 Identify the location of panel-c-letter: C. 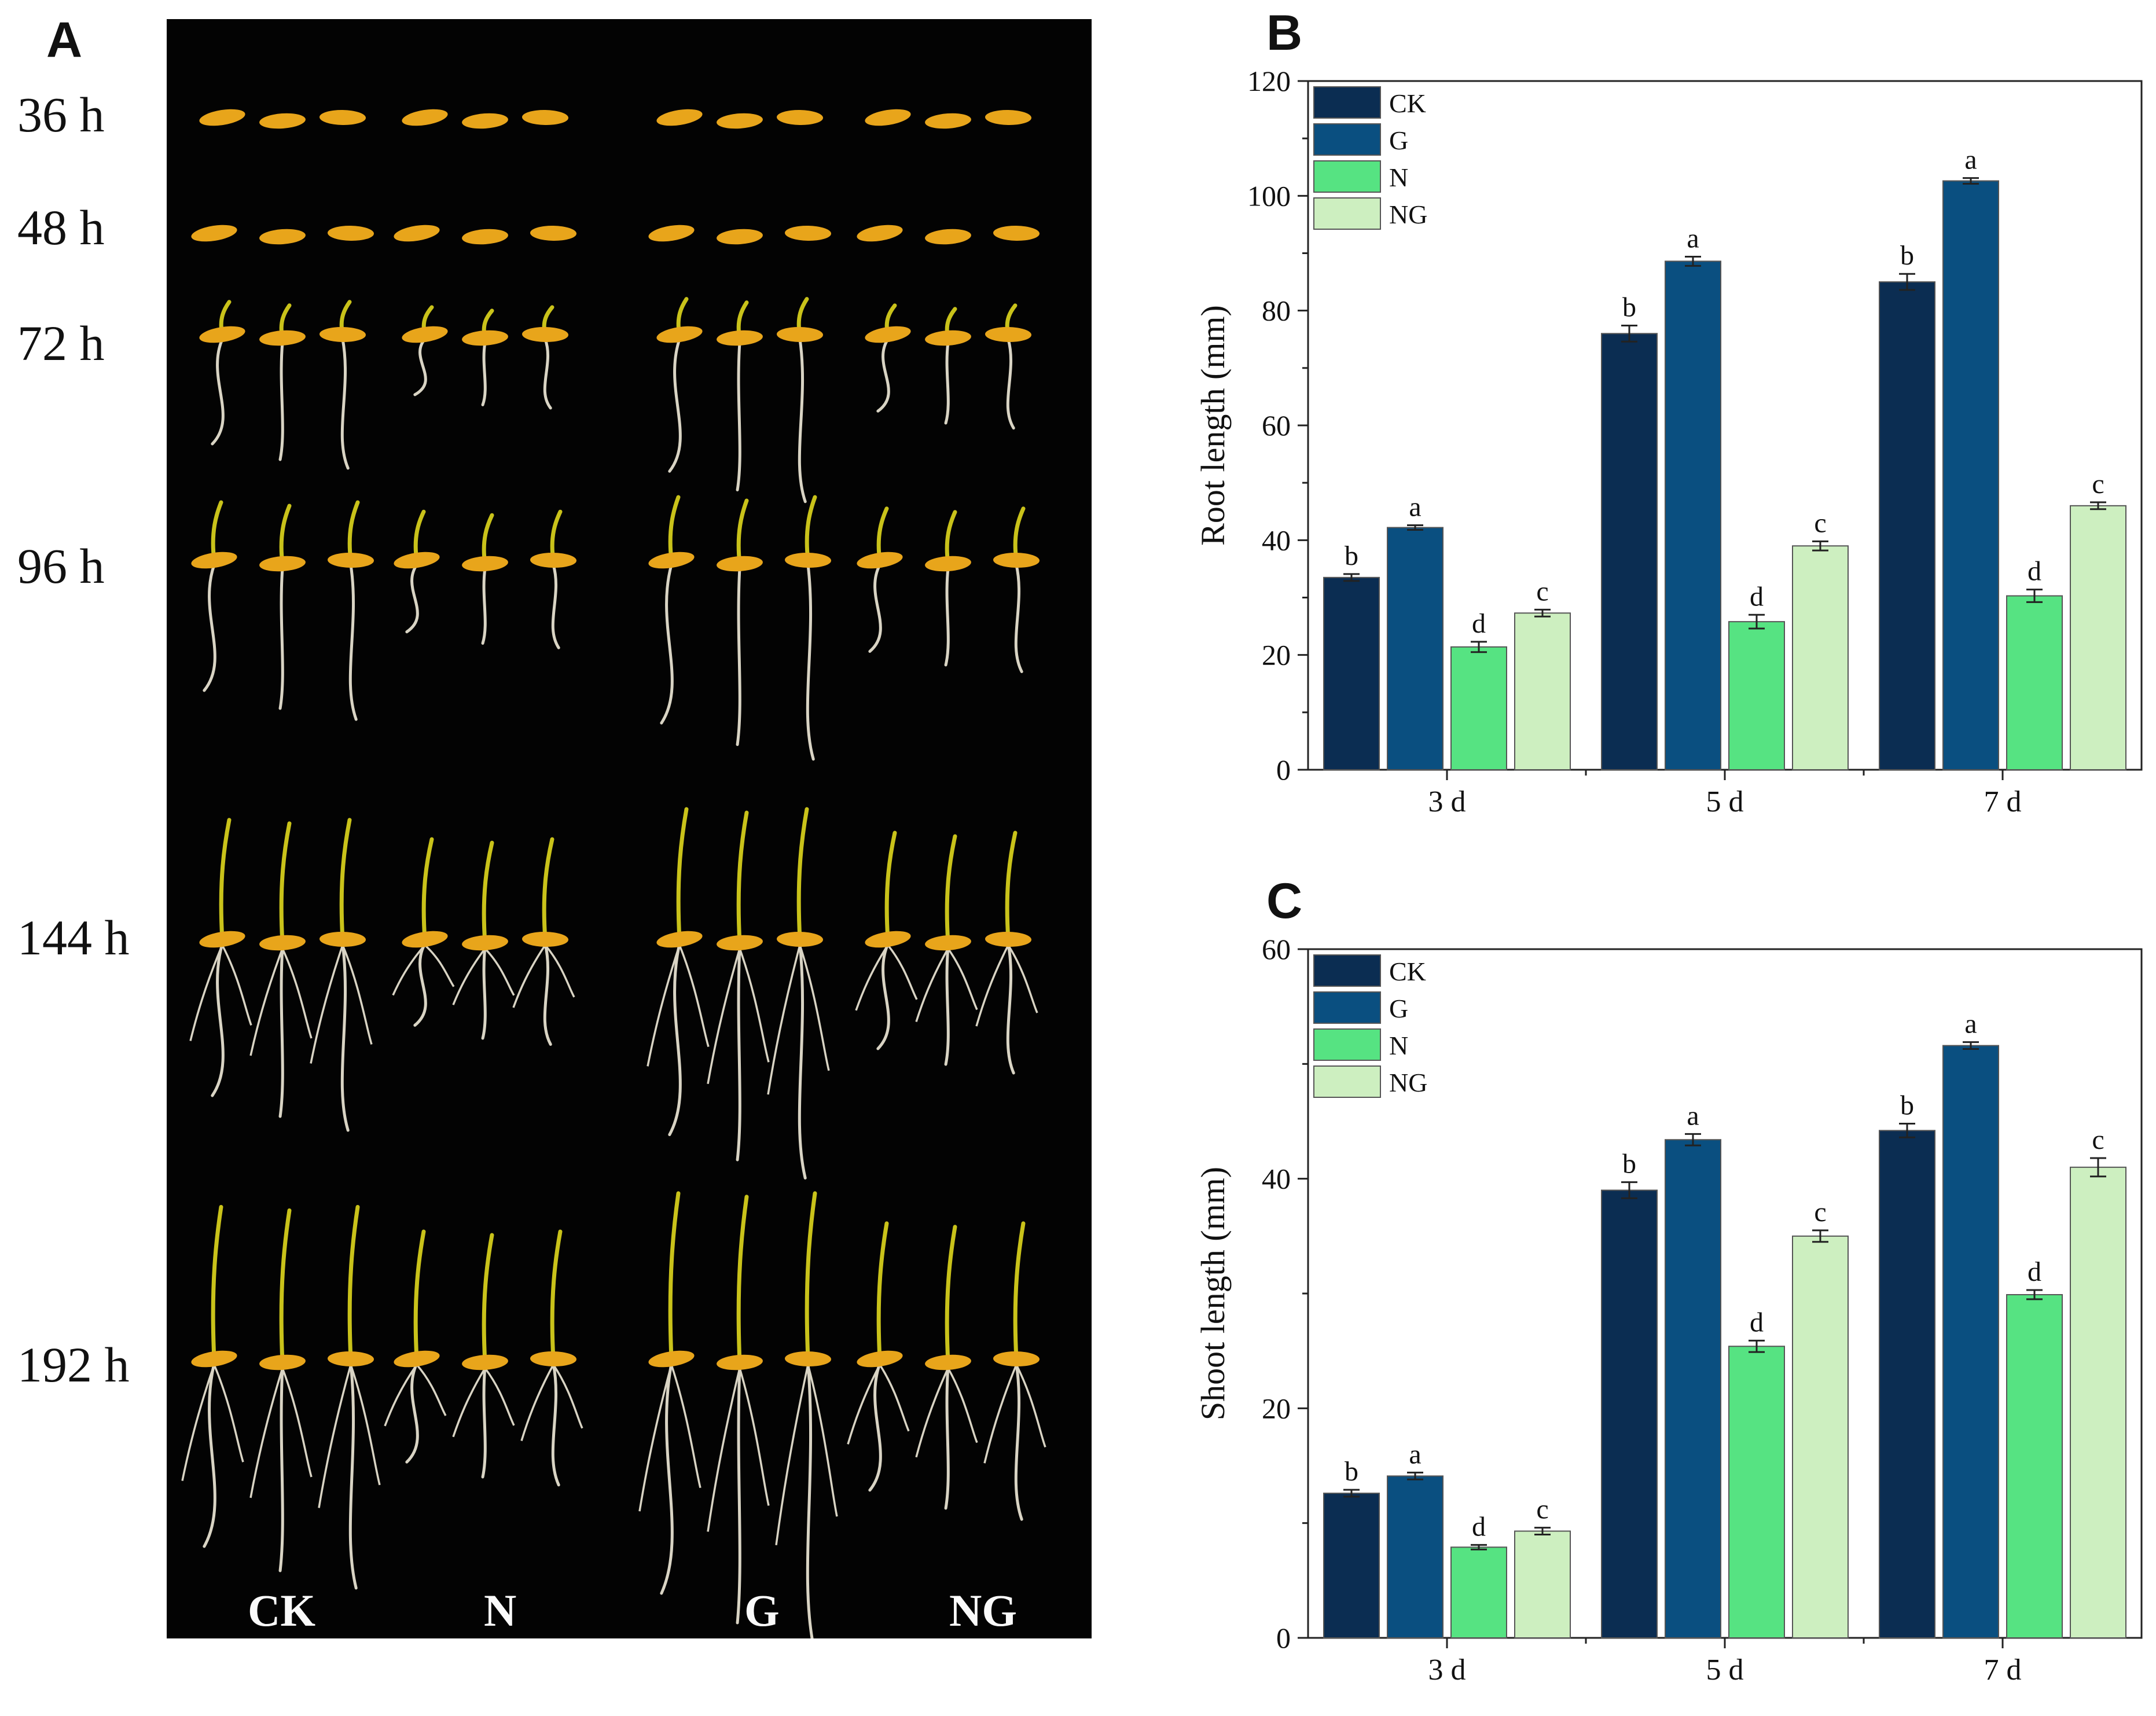
(1285, 901).